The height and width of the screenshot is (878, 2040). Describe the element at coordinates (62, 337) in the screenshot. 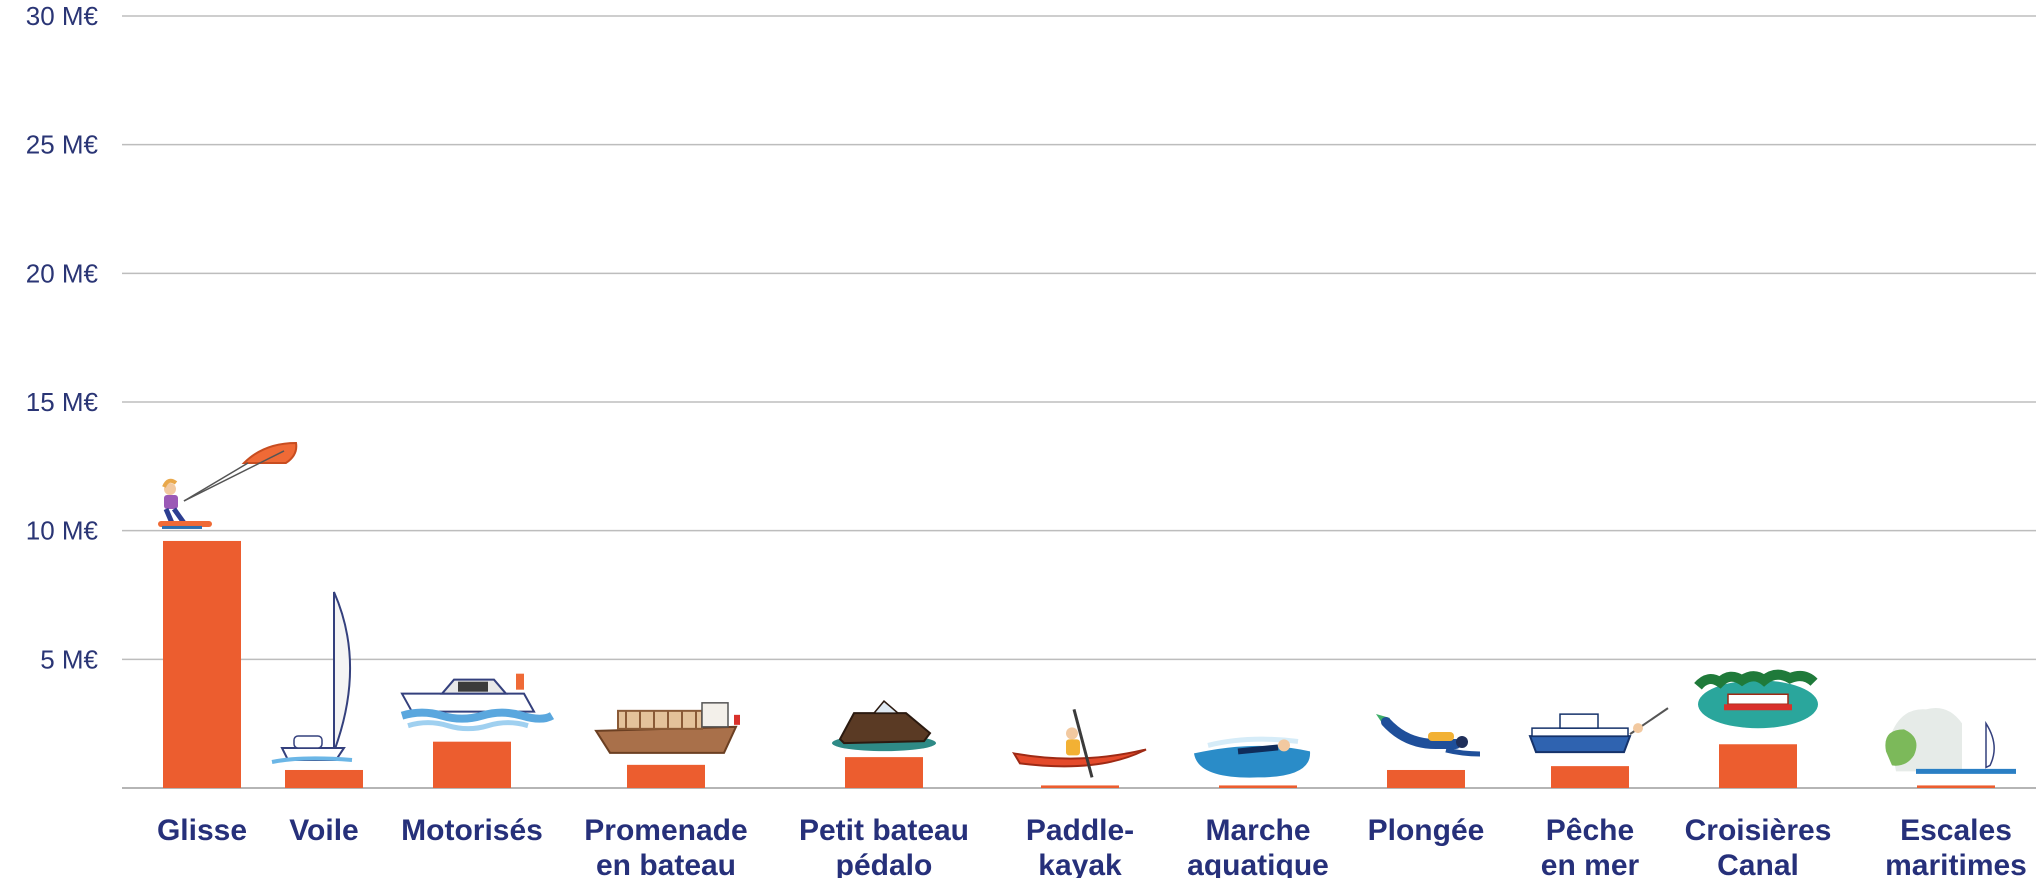

I see `y-axis-ticks: 5 M€ 10 M€ 15 M€ 20 M€ 25 M€ 30 M€` at that location.